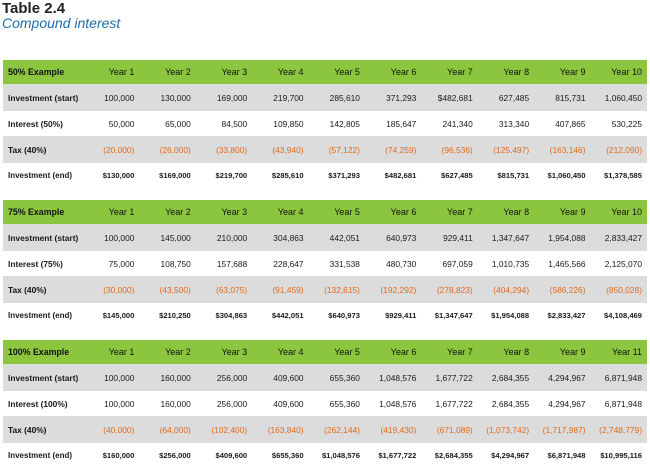 This screenshot has height=468, width=650. I want to click on table-cell: $285,610, so click(280, 175).